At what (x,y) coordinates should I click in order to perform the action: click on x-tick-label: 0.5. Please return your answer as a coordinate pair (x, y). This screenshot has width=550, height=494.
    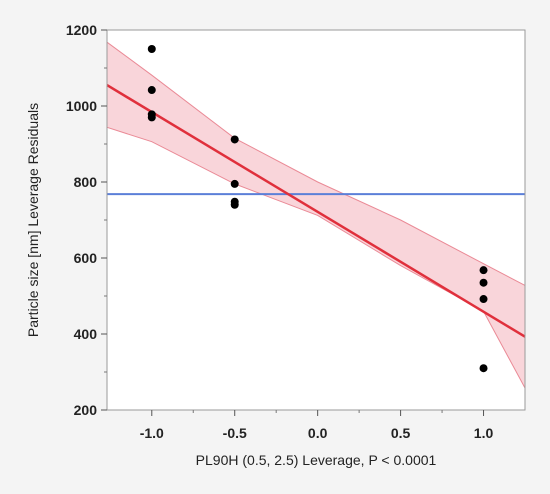
    Looking at the image, I should click on (401, 433).